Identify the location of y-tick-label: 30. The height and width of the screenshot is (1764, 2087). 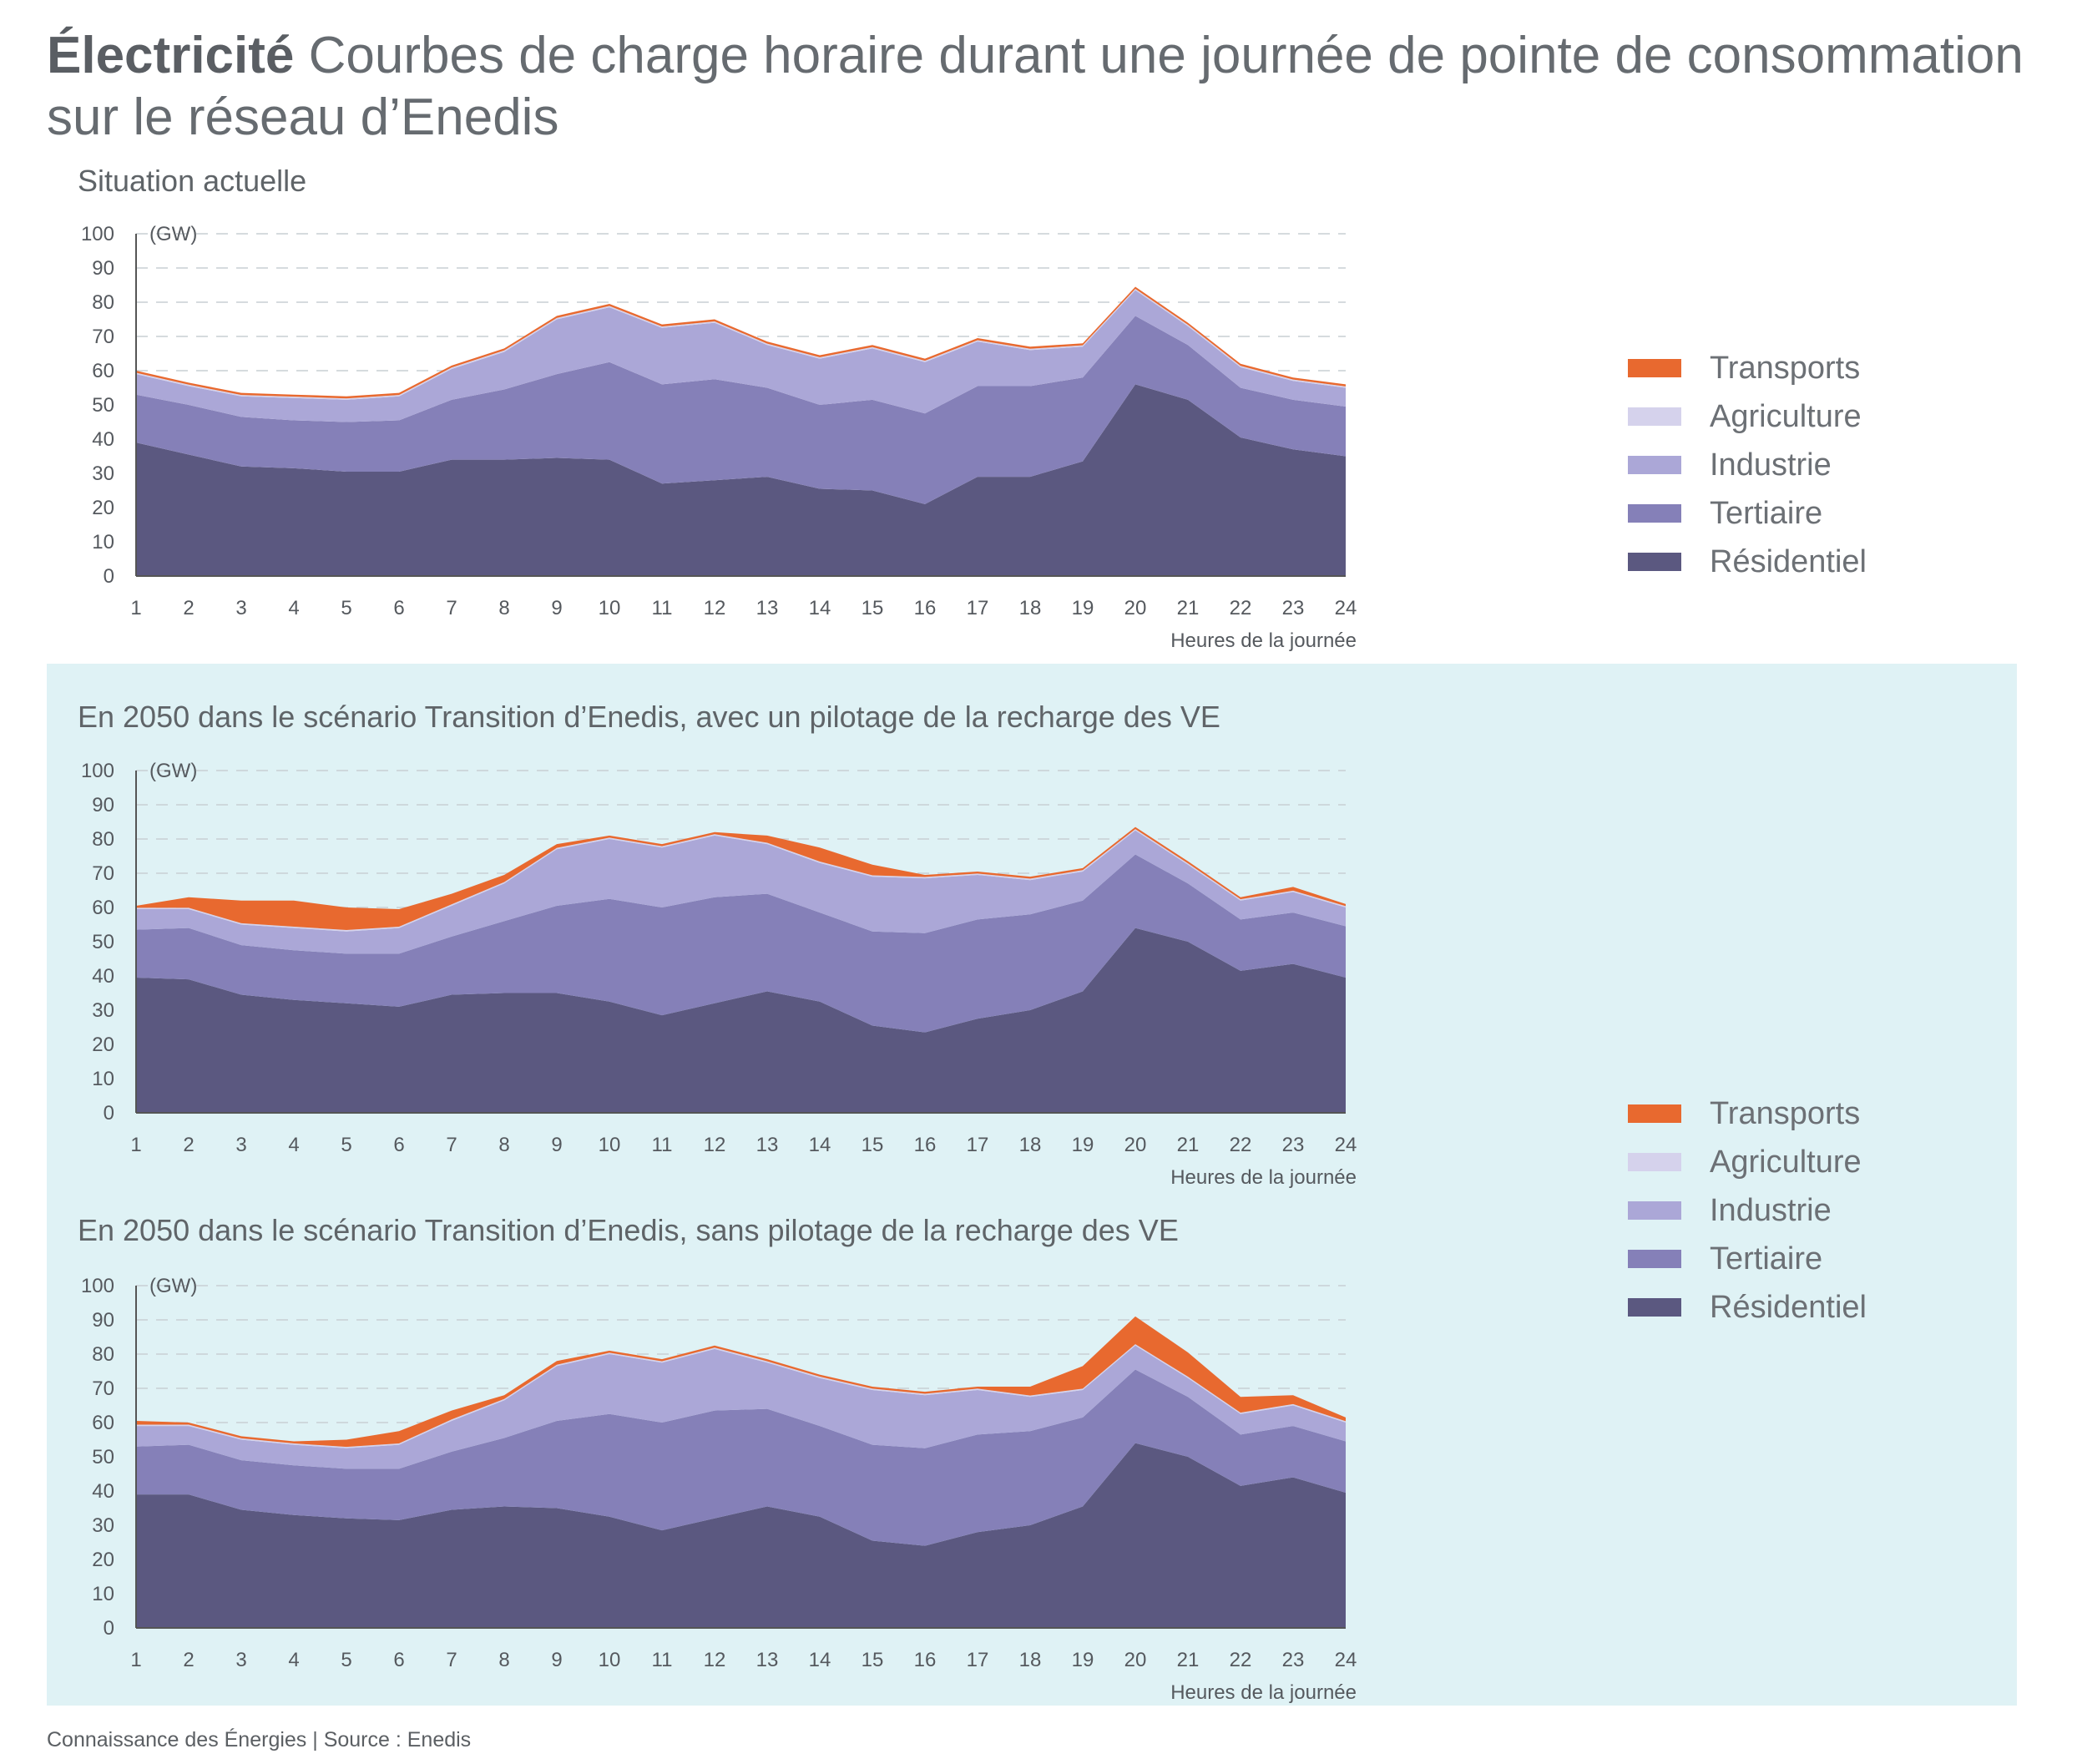
(103, 1525).